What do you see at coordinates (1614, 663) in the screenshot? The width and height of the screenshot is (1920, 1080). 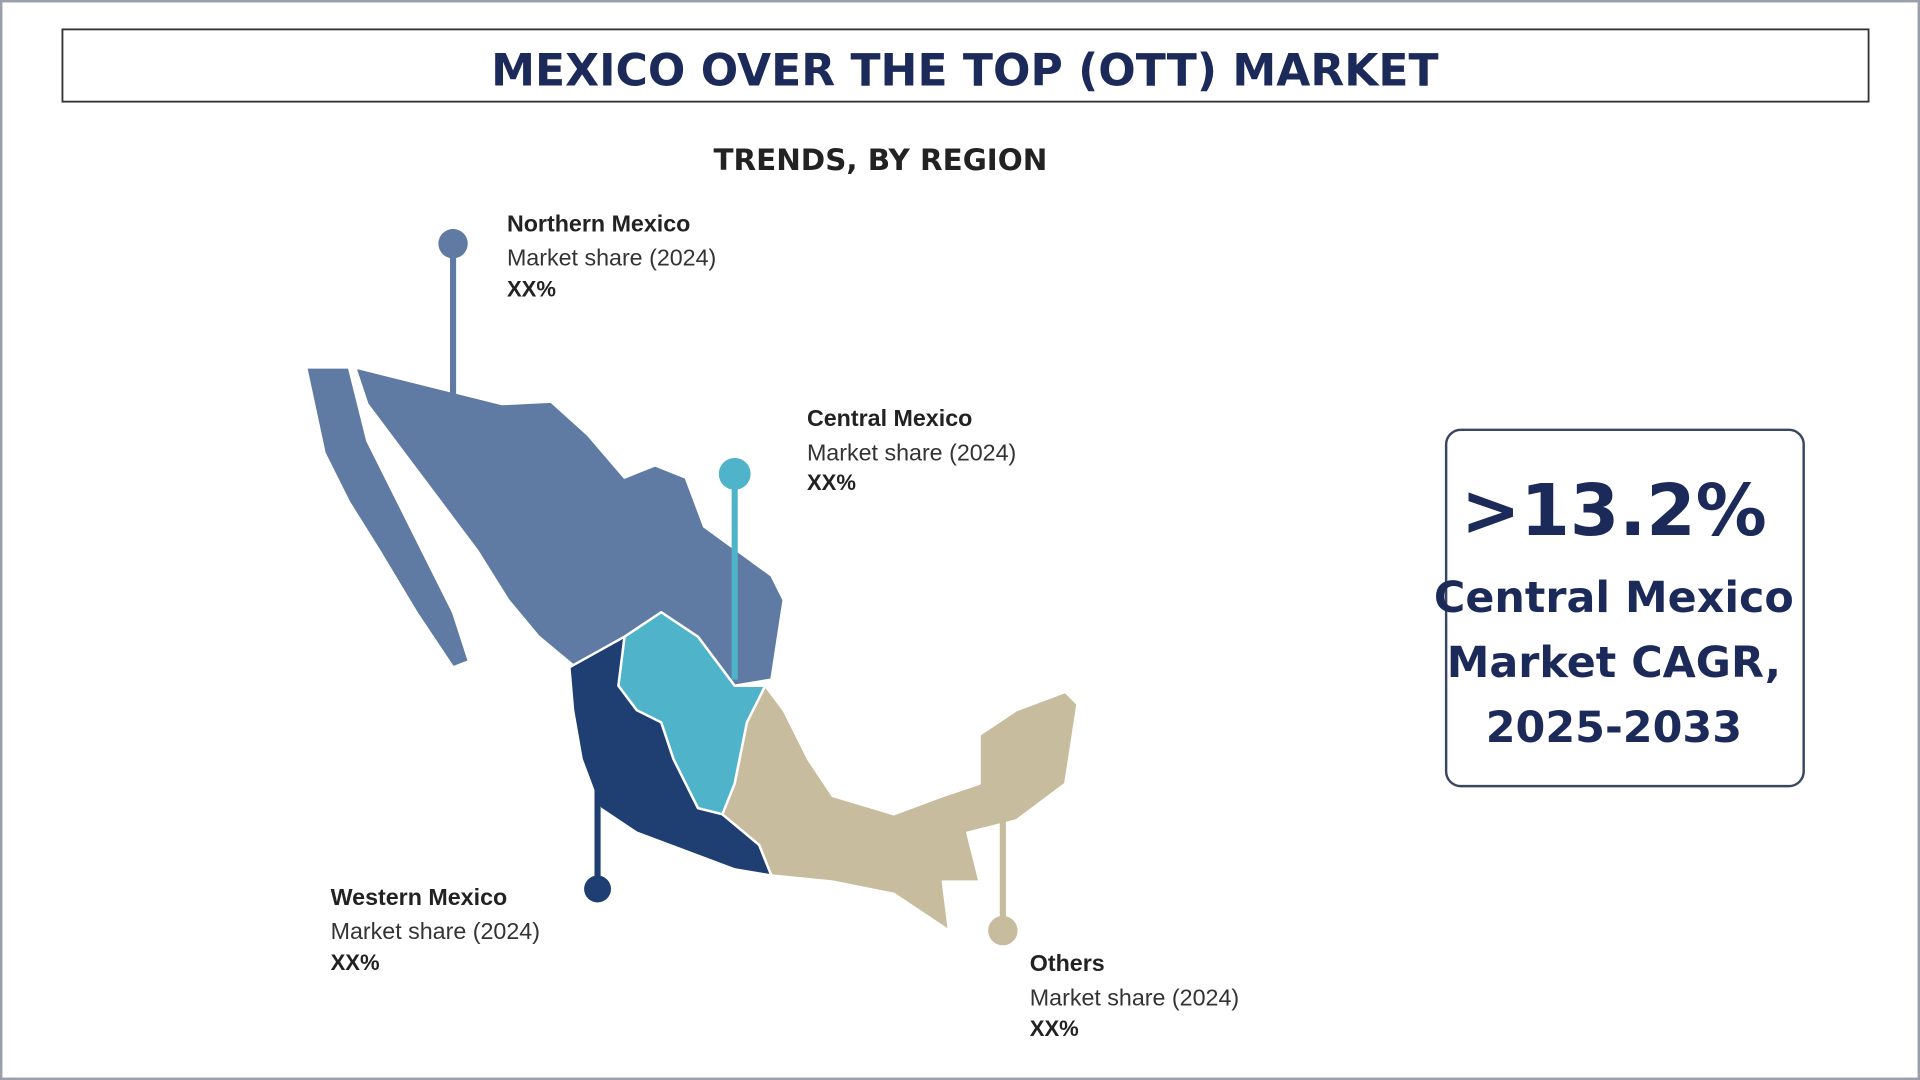 I see `callout-line: Market CAGR,` at bounding box center [1614, 663].